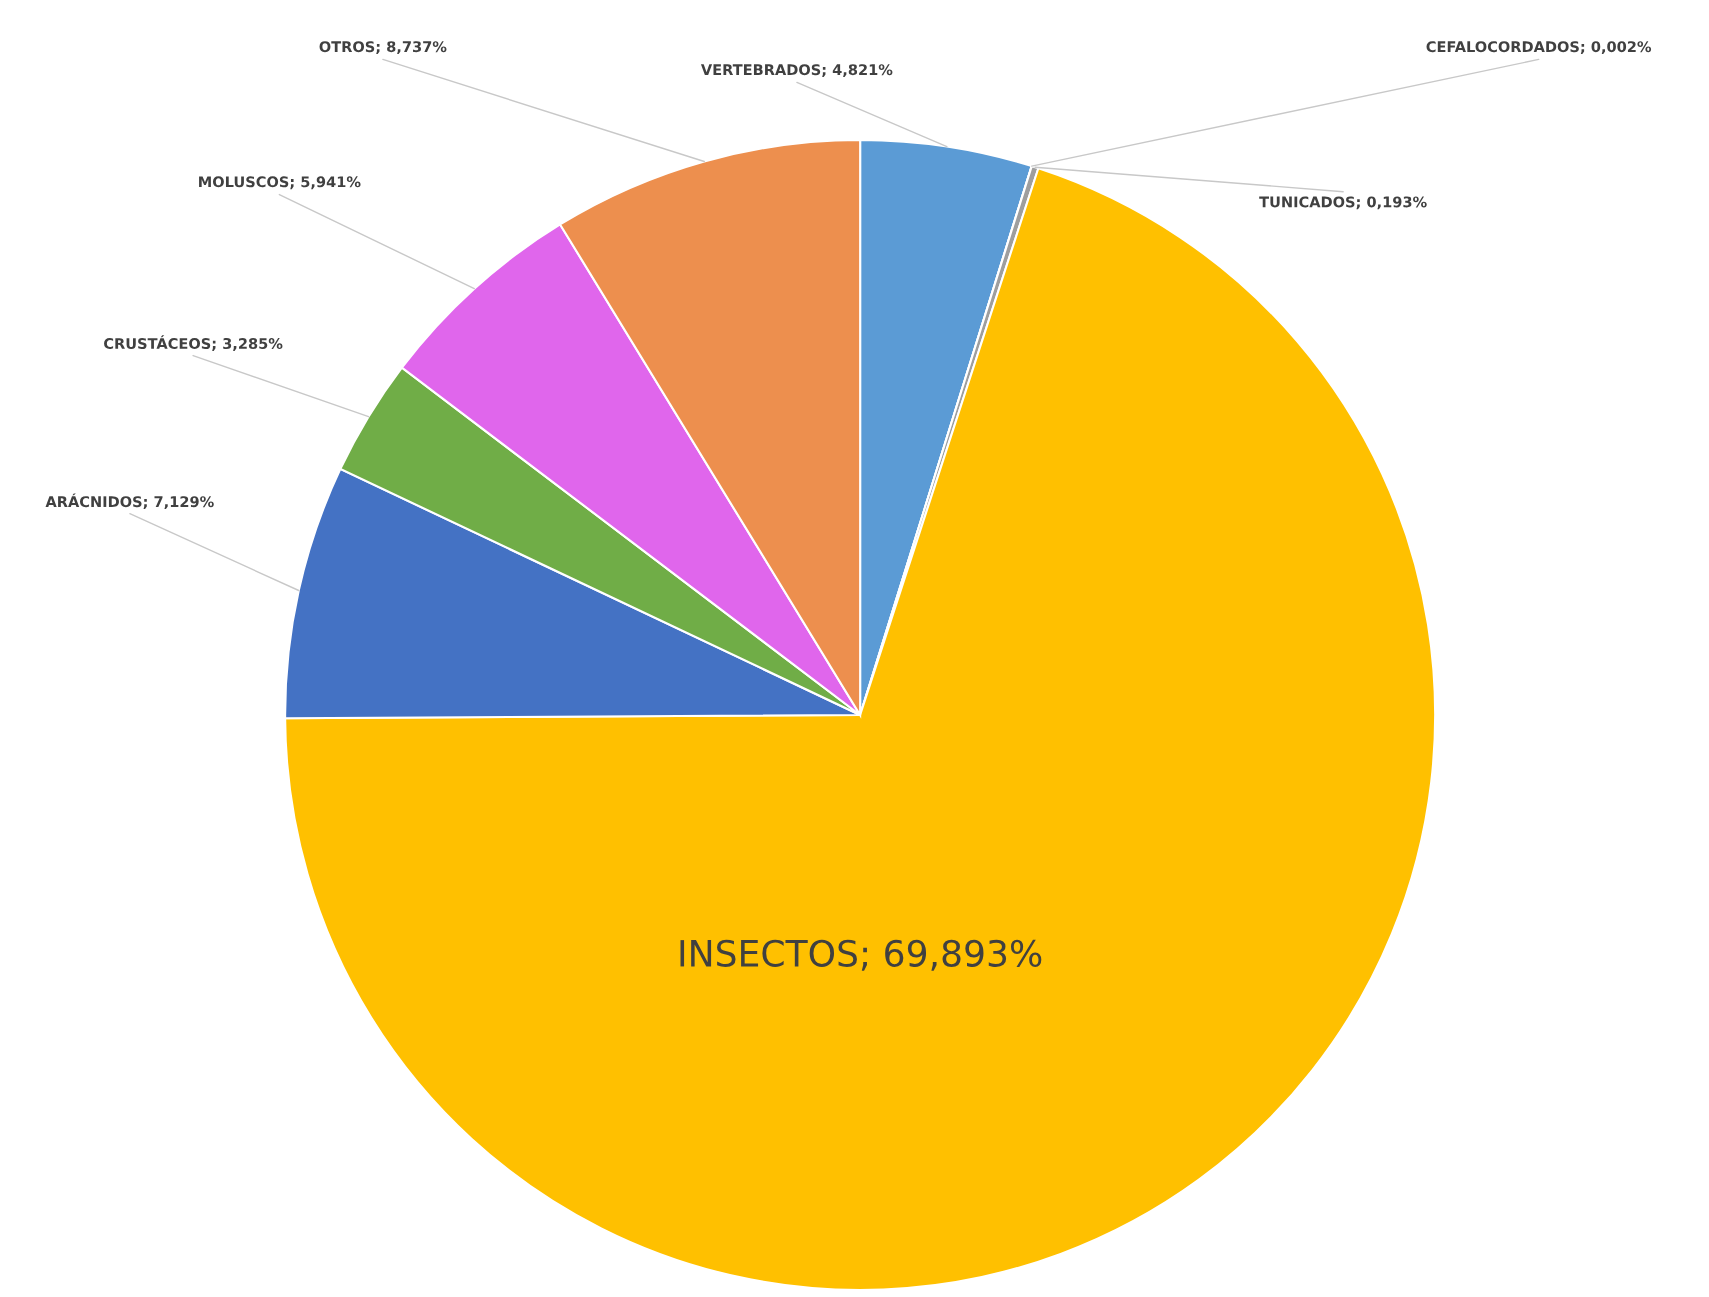 Image resolution: width=1709 pixels, height=1297 pixels. Describe the element at coordinates (861, 955) in the screenshot. I see `slice-label: INSECTOS; 69,893%` at that location.